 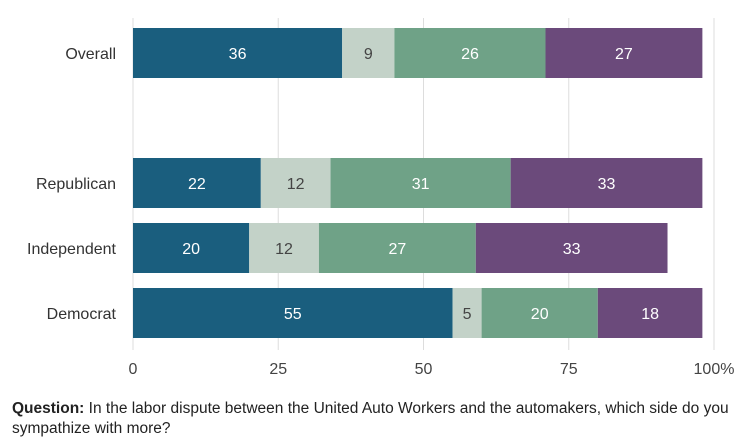 What do you see at coordinates (90, 54) in the screenshot?
I see `category-label-overall: Overall` at bounding box center [90, 54].